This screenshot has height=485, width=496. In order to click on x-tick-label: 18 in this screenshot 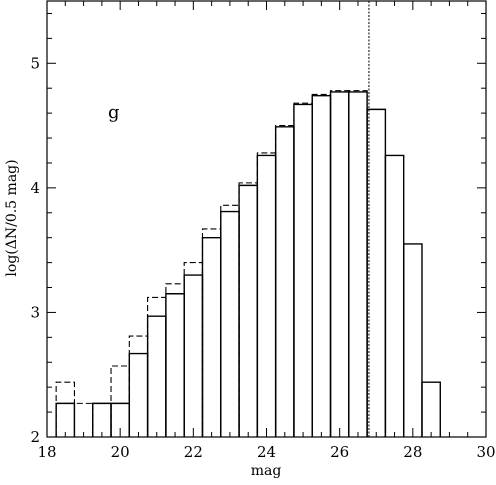, I will do `click(46, 452)`.